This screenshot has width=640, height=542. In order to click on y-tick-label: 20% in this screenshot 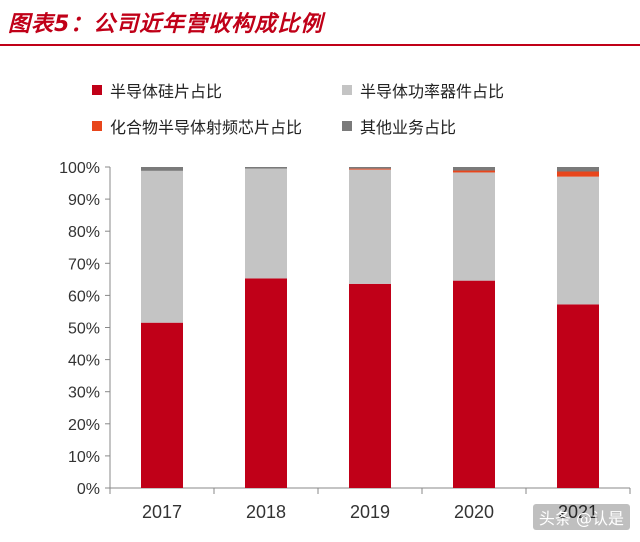, I will do `click(84, 425)`.